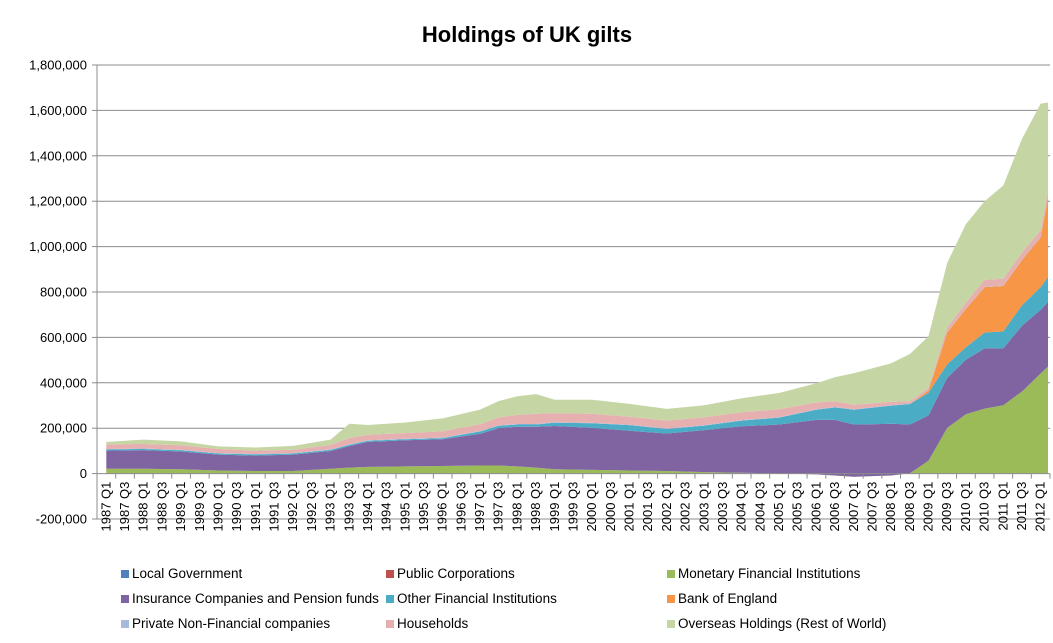 This screenshot has width=1053, height=643. What do you see at coordinates (759, 507) in the screenshot?
I see `x-tick-label: 2004 Q3` at bounding box center [759, 507].